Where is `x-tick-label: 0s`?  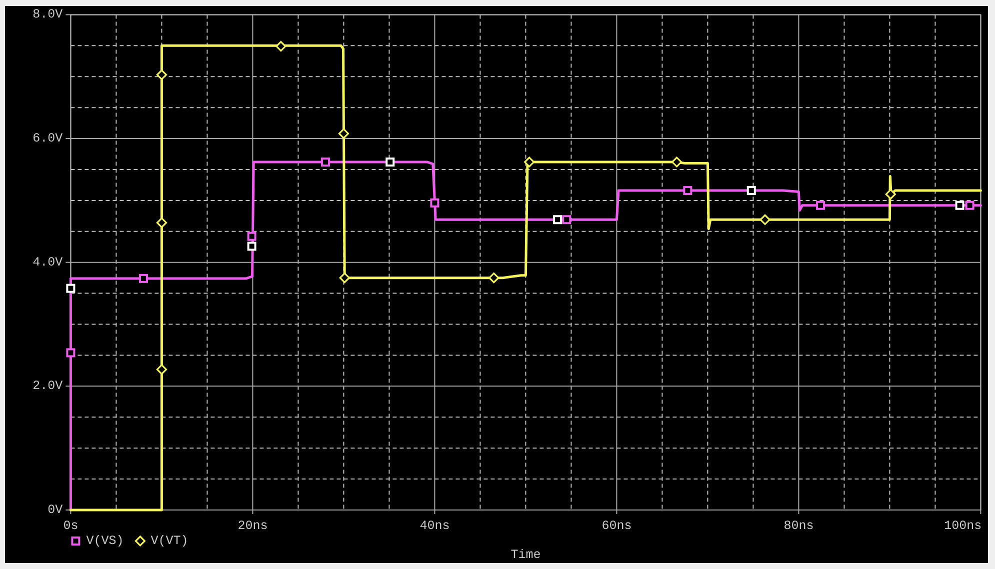
x-tick-label: 0s is located at coordinates (70, 526).